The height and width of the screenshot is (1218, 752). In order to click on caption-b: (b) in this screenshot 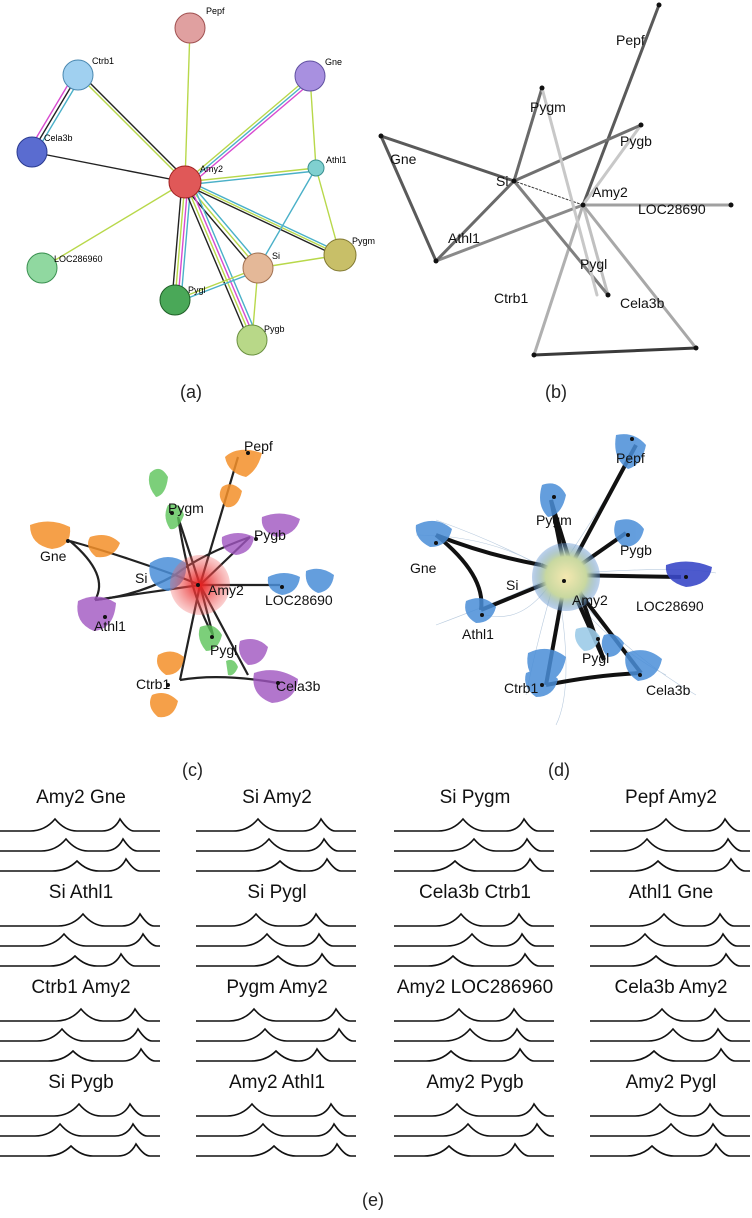, I will do `click(556, 392)`.